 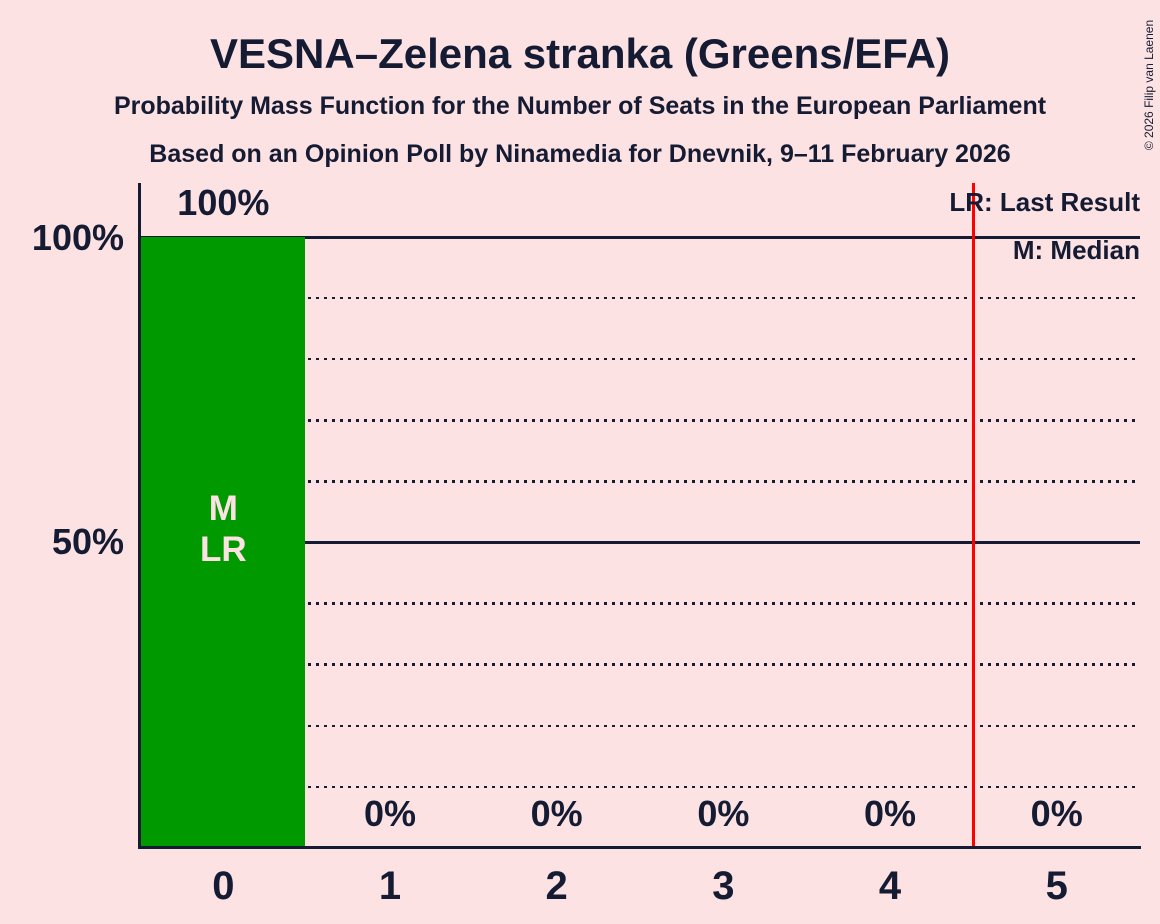 I want to click on median-last-result-marker: M LR, so click(x=223, y=529).